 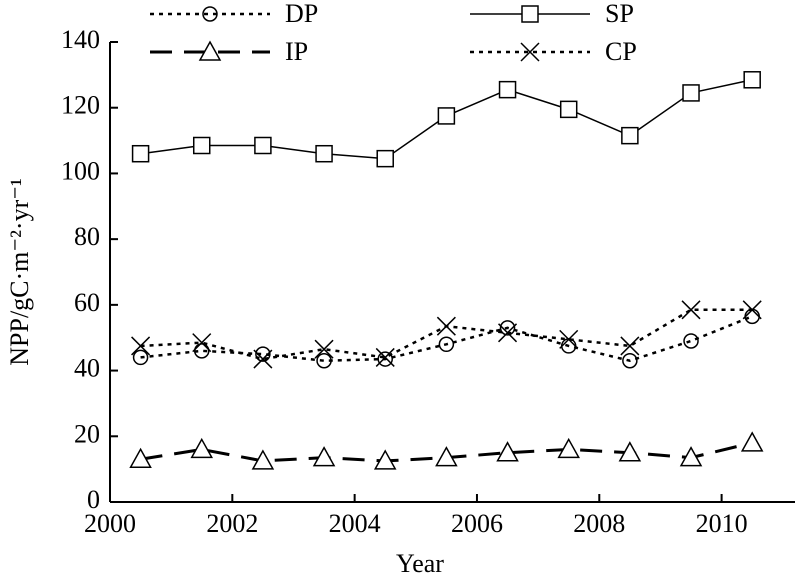 What do you see at coordinates (87, 433) in the screenshot?
I see `y-tick-label: 20` at bounding box center [87, 433].